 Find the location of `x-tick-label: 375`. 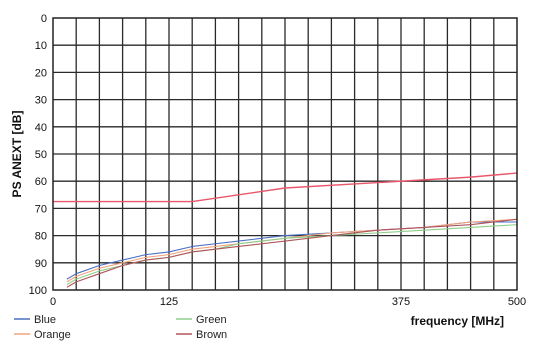

x-tick-label: 375 is located at coordinates (401, 302).